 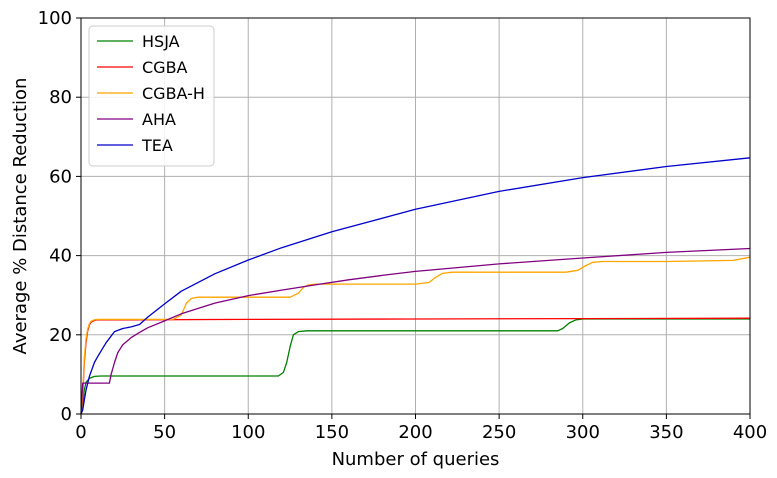 I want to click on y-tick-label: 0, so click(x=66, y=414).